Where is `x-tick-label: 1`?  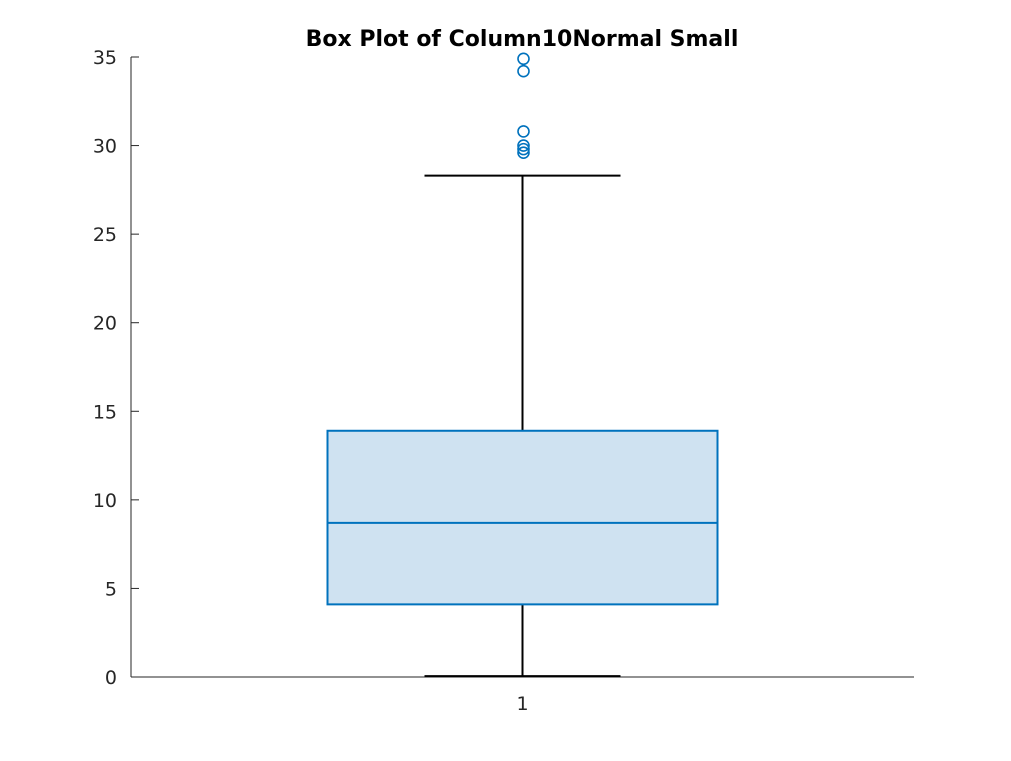 x-tick-label: 1 is located at coordinates (522, 704).